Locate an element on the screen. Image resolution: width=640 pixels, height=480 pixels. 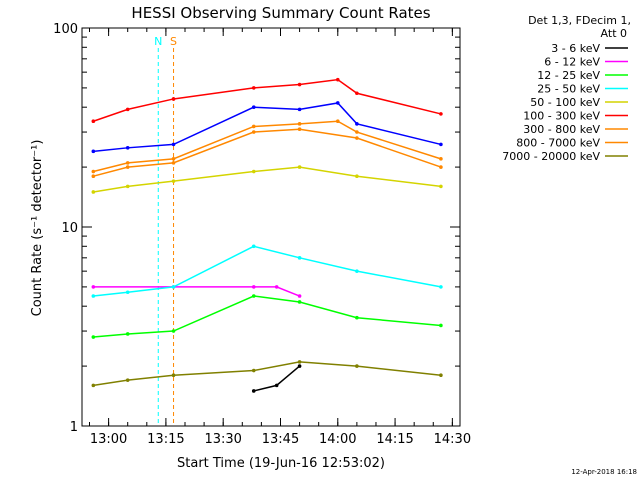
x-tick-label-3: 13:45 is located at coordinates (280, 439).